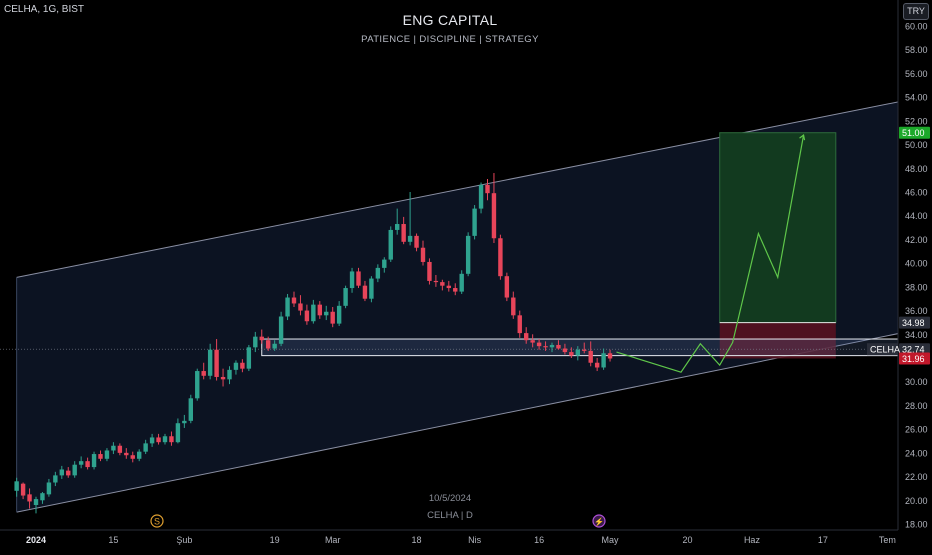  What do you see at coordinates (539, 540) in the screenshot?
I see `x-tick-label: 16` at bounding box center [539, 540].